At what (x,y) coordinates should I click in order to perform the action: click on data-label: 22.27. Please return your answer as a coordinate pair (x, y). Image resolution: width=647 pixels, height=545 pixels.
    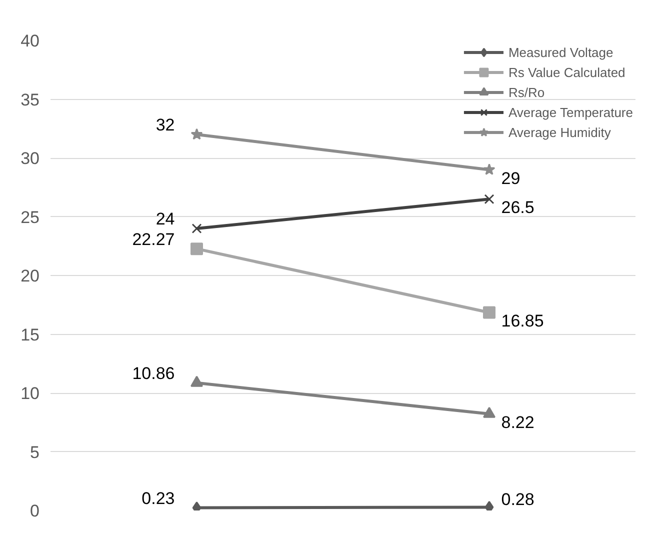
    Looking at the image, I should click on (153, 239).